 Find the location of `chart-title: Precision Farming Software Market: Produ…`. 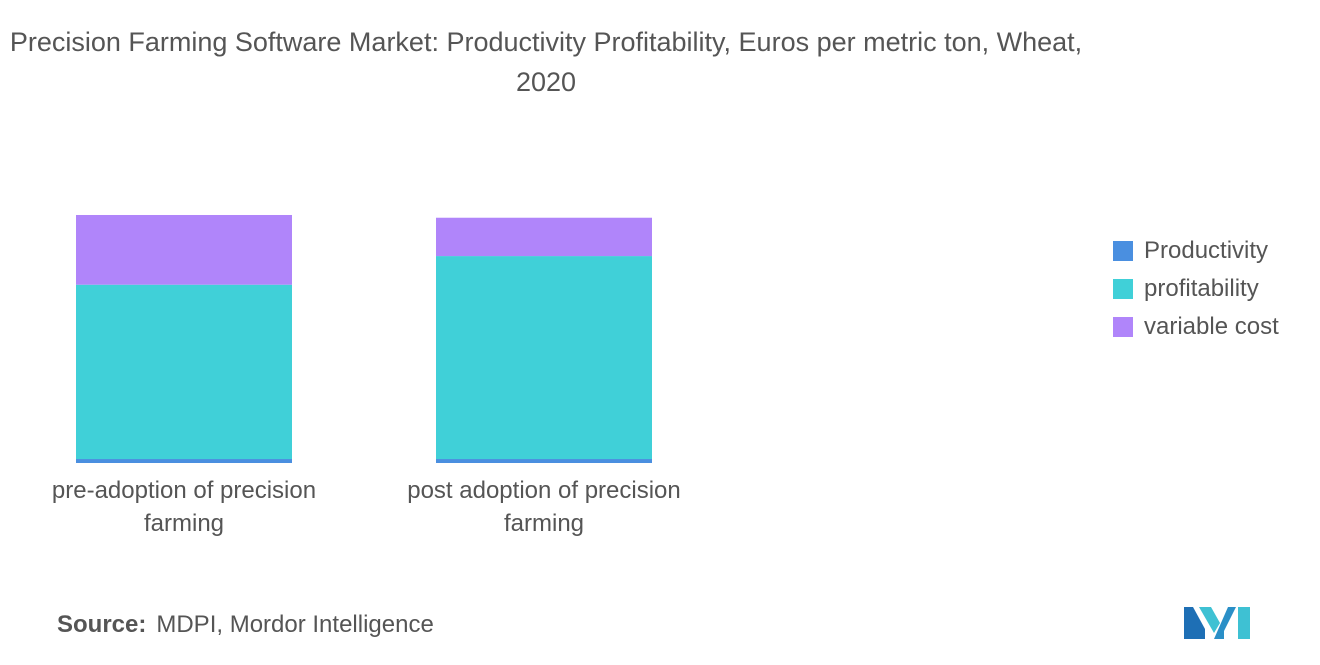

chart-title: Precision Farming Software Market: Produ… is located at coordinates (546, 62).